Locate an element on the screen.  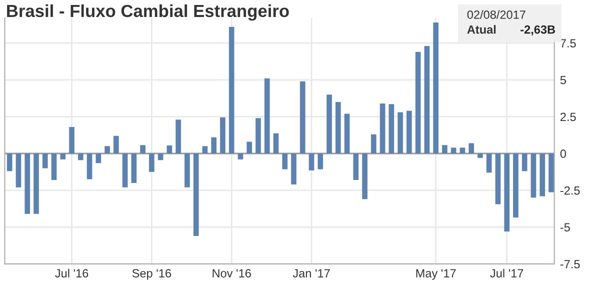
y-tick-label: 5 is located at coordinates (563, 80).